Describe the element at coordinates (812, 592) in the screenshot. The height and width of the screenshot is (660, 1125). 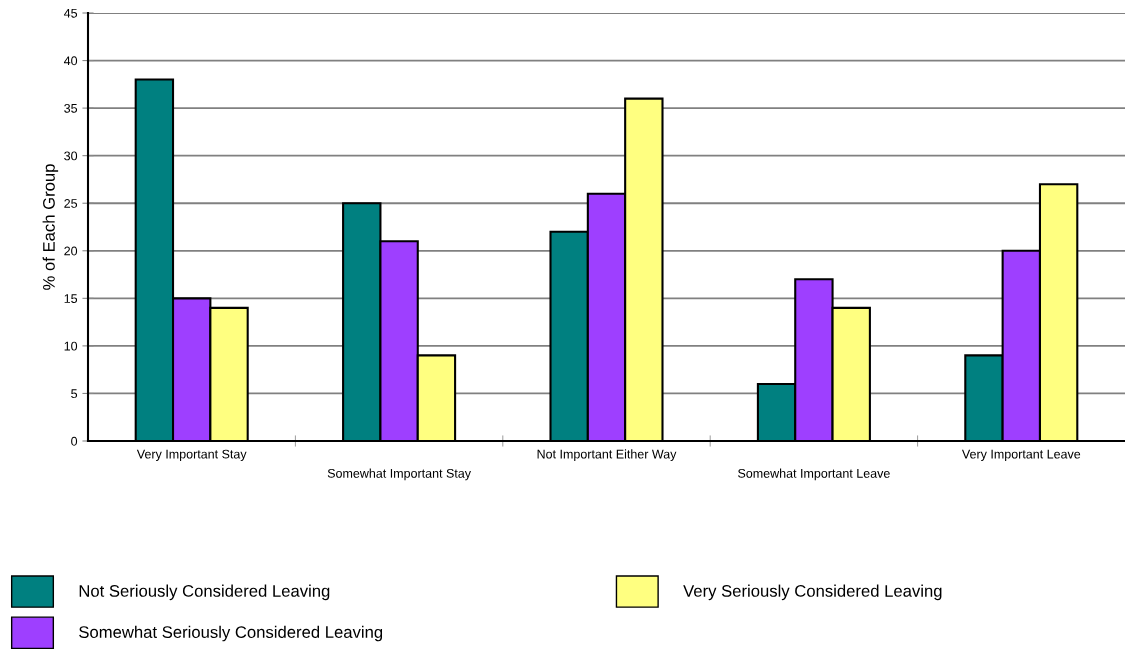
I see `legend-label: Very Seriously Considered Leaving` at that location.